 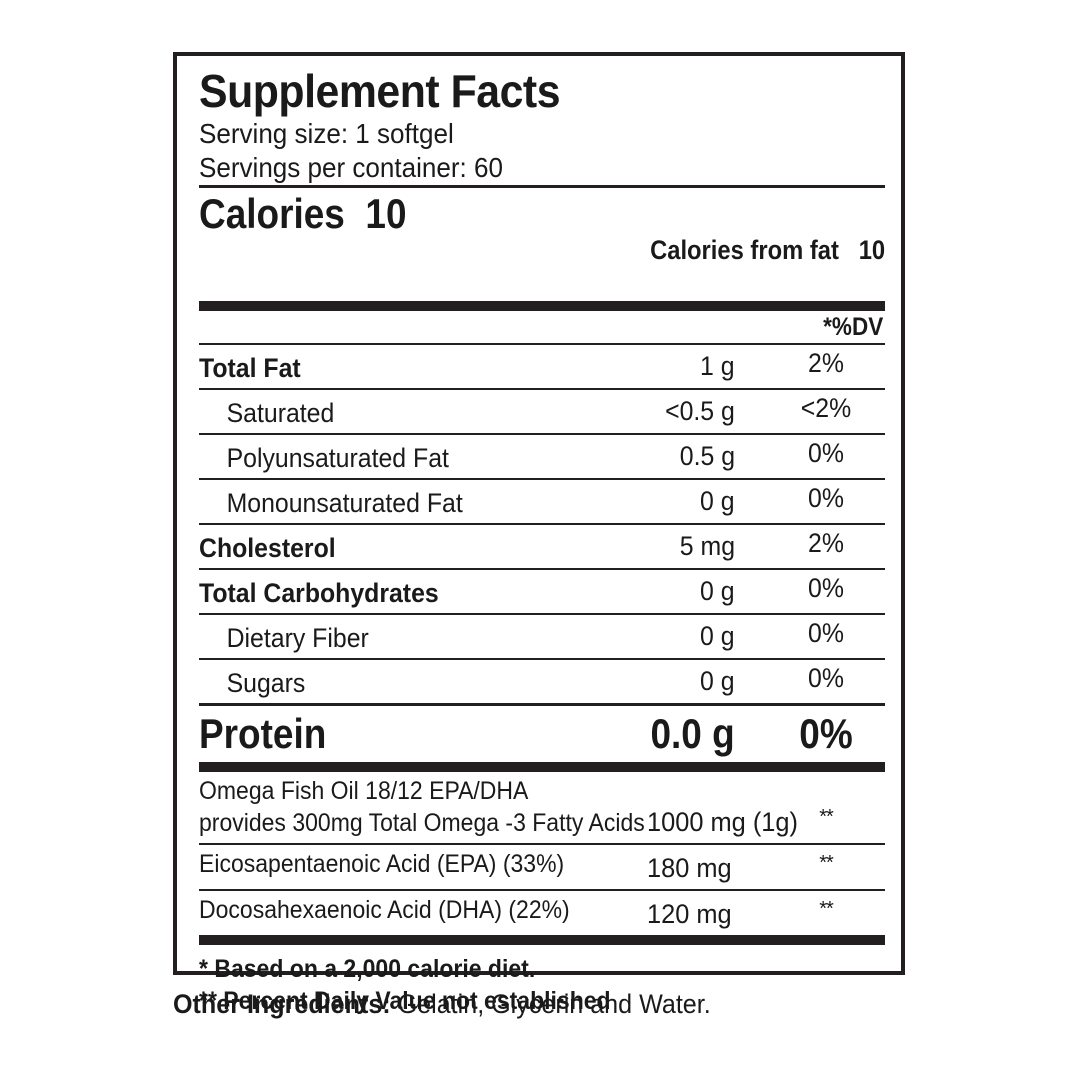 What do you see at coordinates (250, 368) in the screenshot?
I see `nutrient-name: Total Fat` at bounding box center [250, 368].